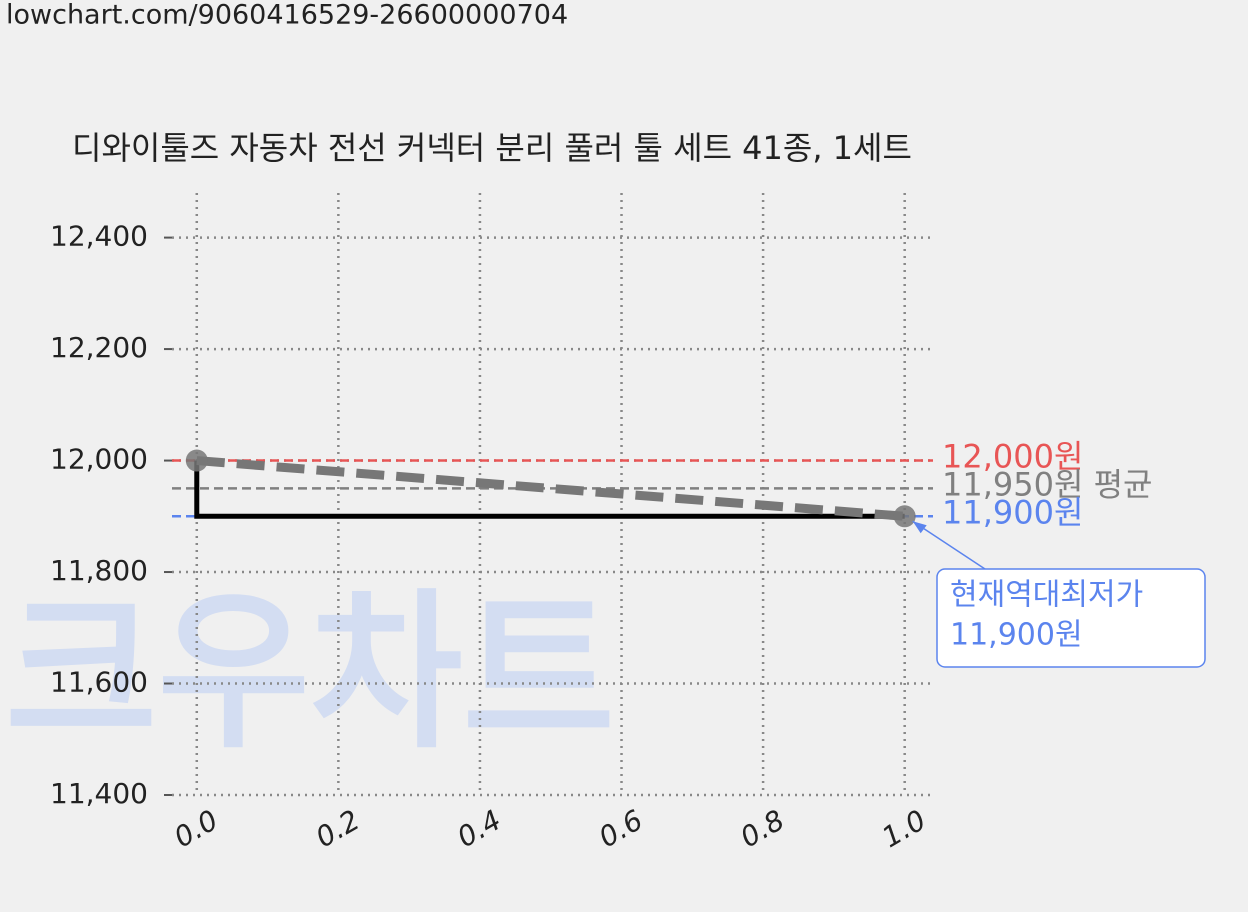  What do you see at coordinates (949, 545) in the screenshot?
I see `annotation-arrow` at bounding box center [949, 545].